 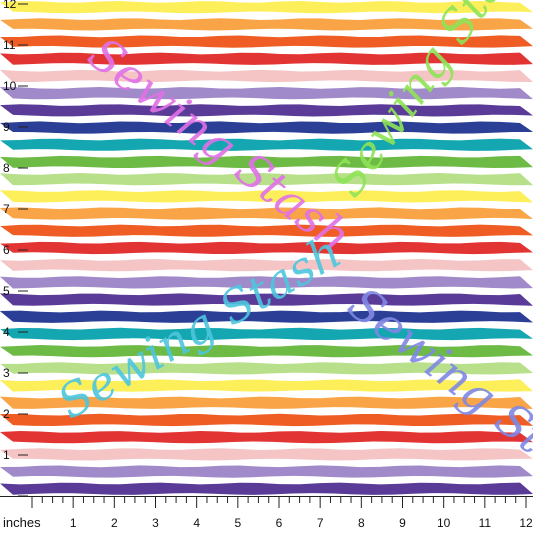 I want to click on horizontal-tick-label: 2, so click(x=114, y=523).